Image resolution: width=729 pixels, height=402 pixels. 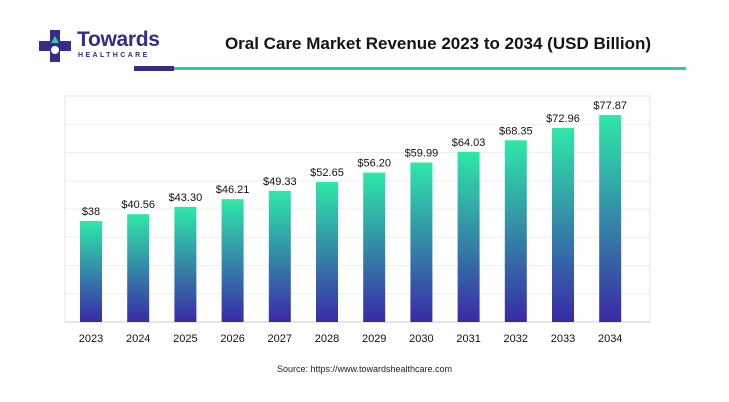 I want to click on bar-2025, so click(x=185, y=264).